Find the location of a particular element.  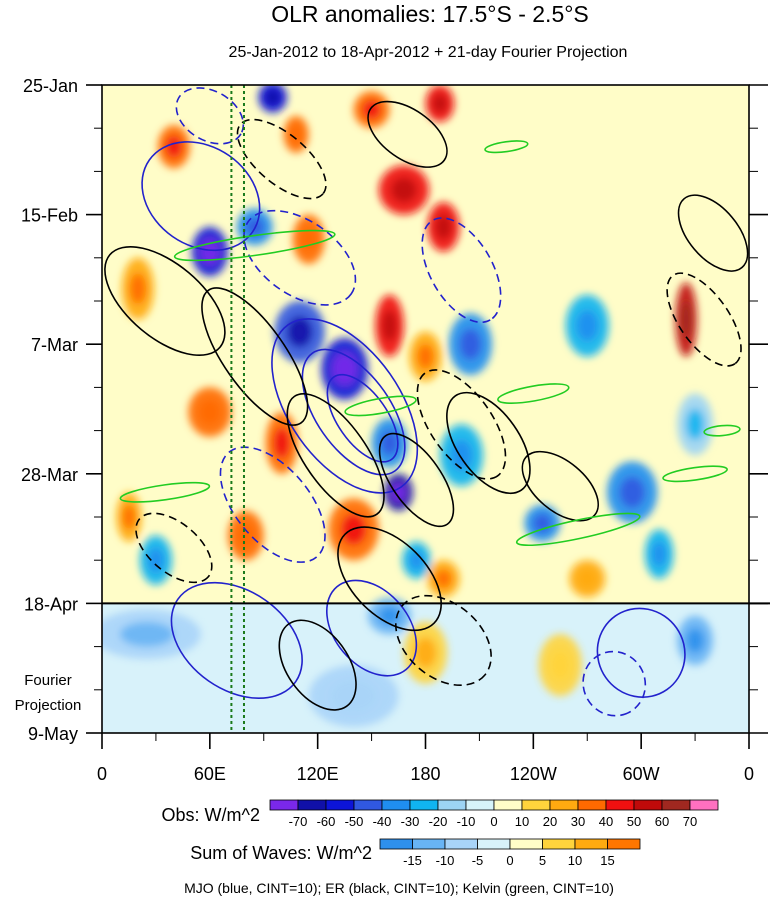

projection-label-line1: Fourier is located at coordinates (48, 680).